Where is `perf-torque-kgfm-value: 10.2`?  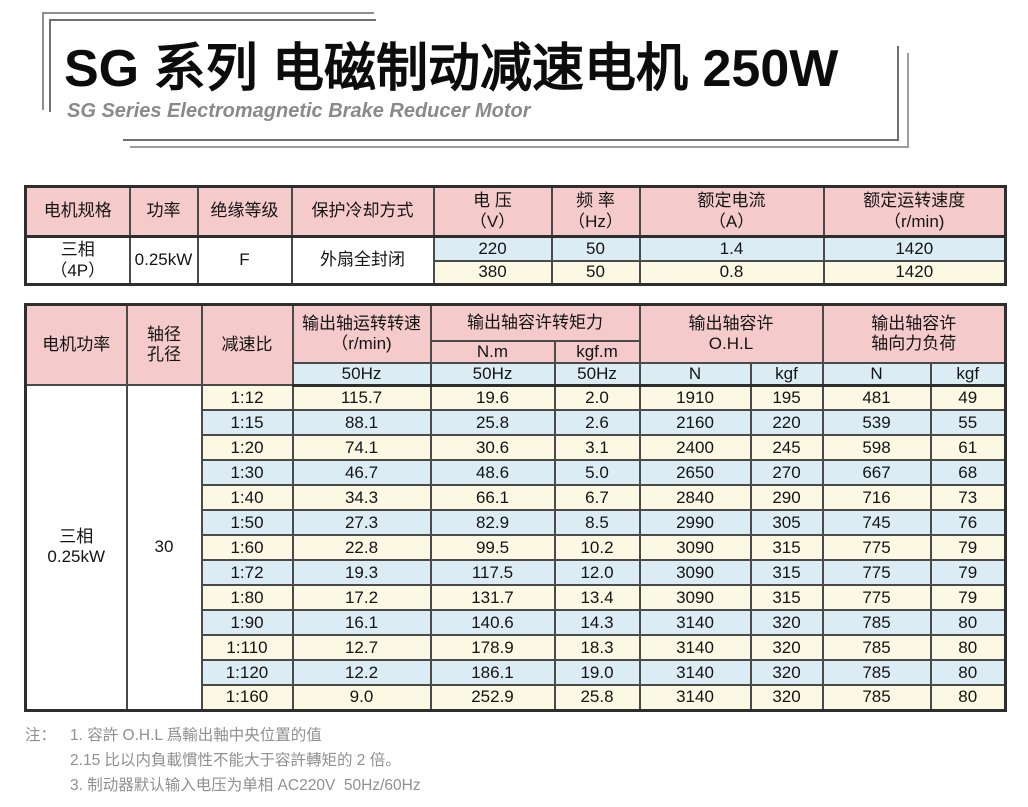 perf-torque-kgfm-value: 10.2 is located at coordinates (597, 548).